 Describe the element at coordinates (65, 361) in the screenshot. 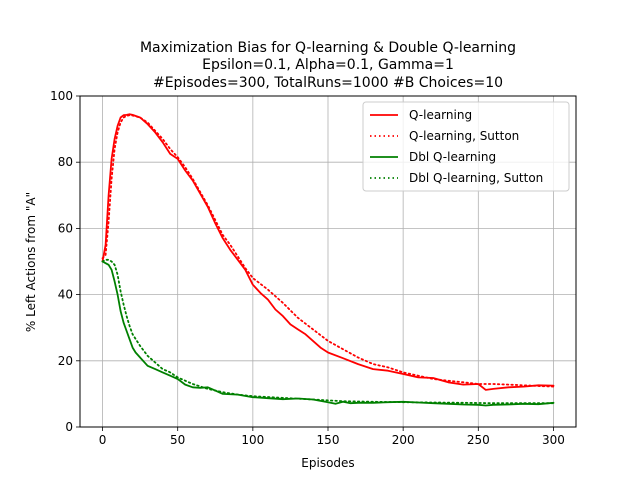

I see `y-tick-label: 20` at that location.